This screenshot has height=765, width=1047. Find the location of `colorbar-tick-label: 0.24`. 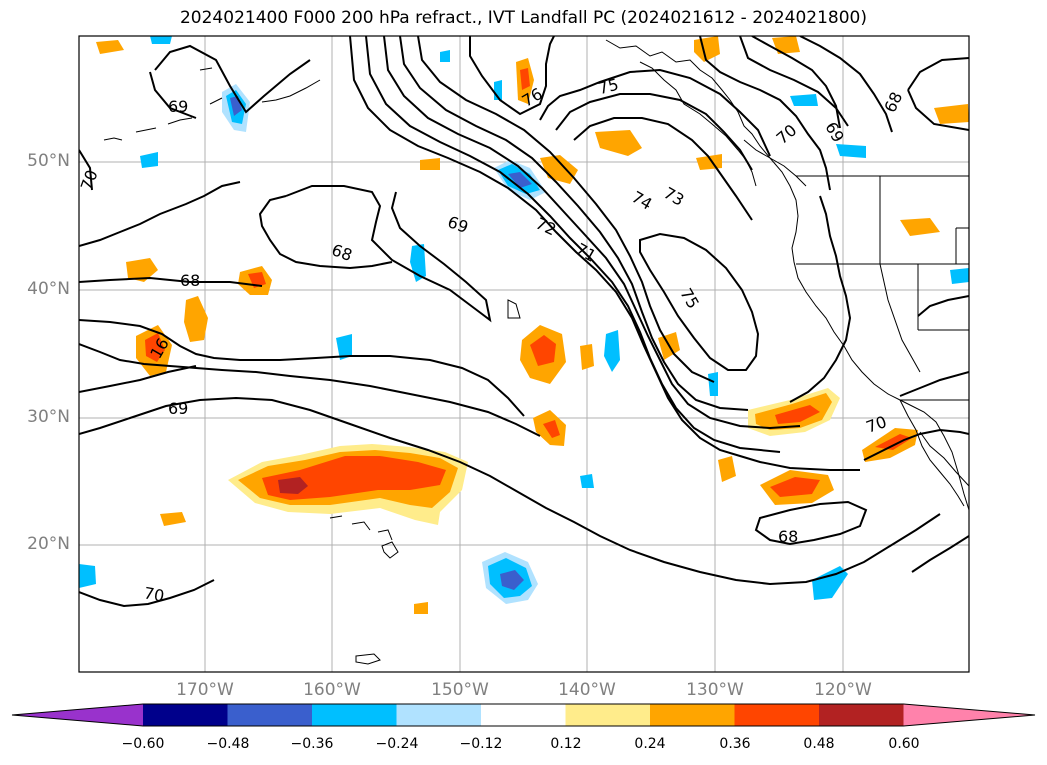

colorbar-tick-label: 0.24 is located at coordinates (650, 744).